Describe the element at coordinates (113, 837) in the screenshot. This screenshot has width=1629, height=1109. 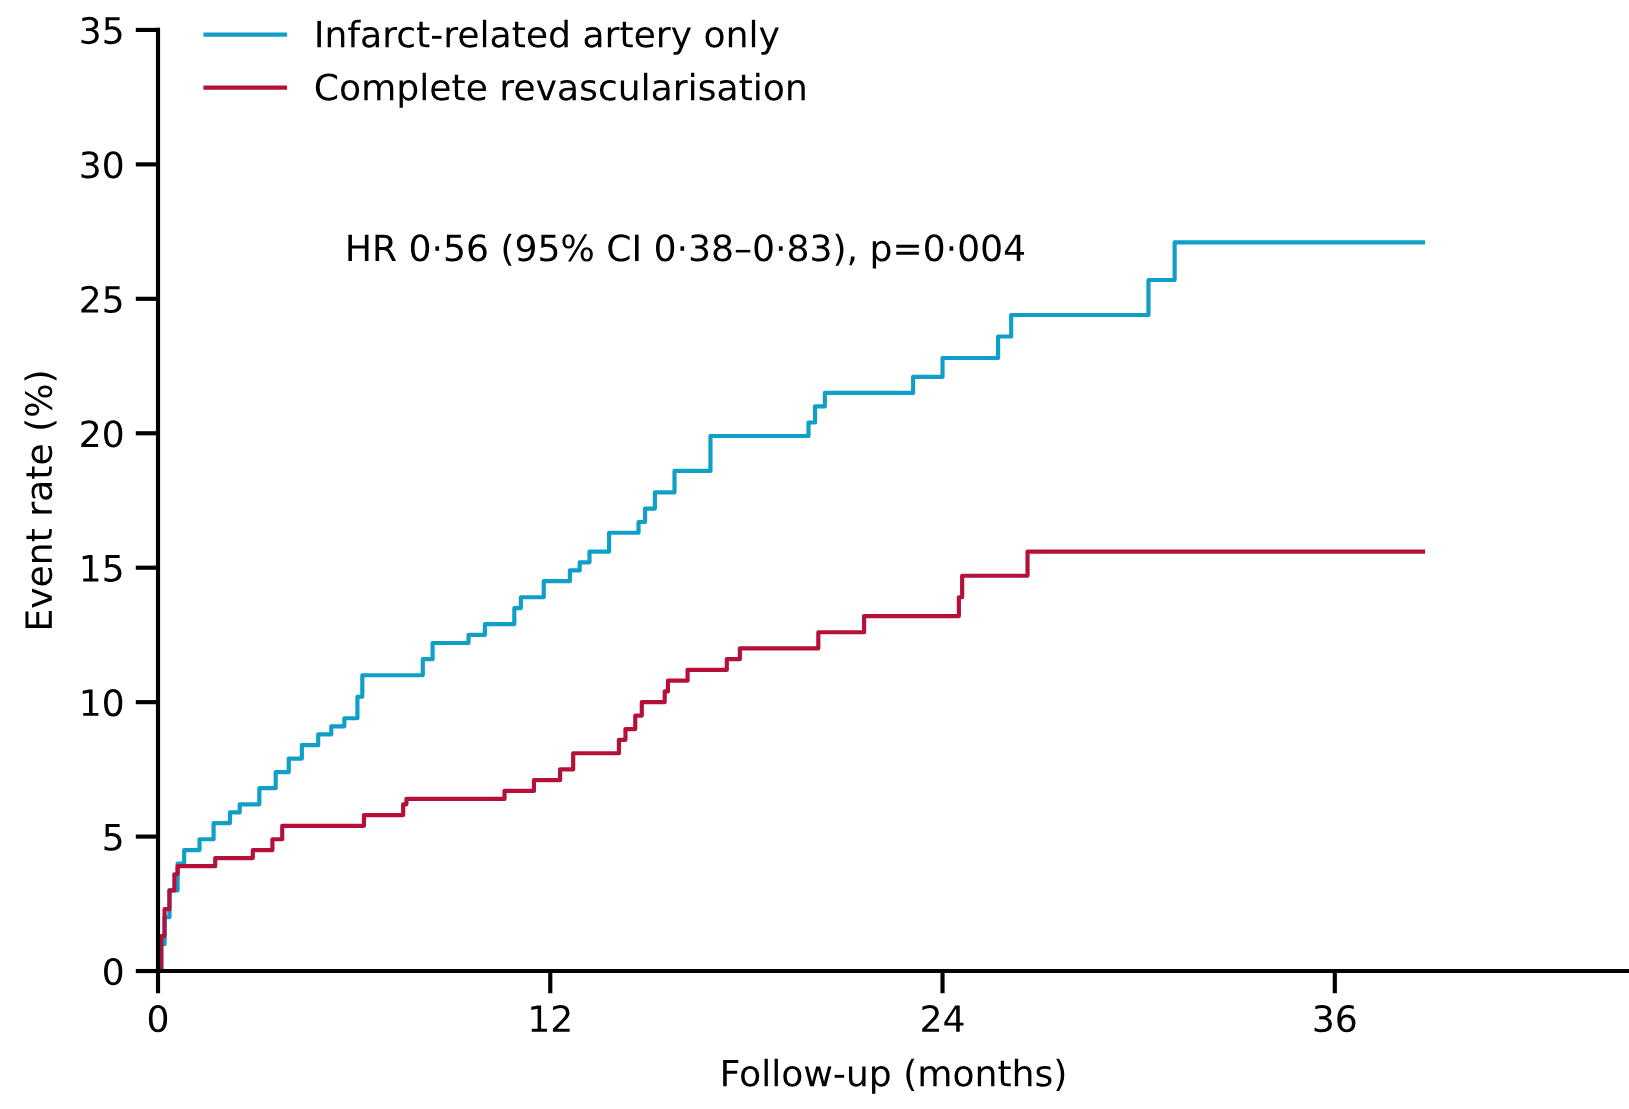
I see `y-tick-label: 5` at that location.